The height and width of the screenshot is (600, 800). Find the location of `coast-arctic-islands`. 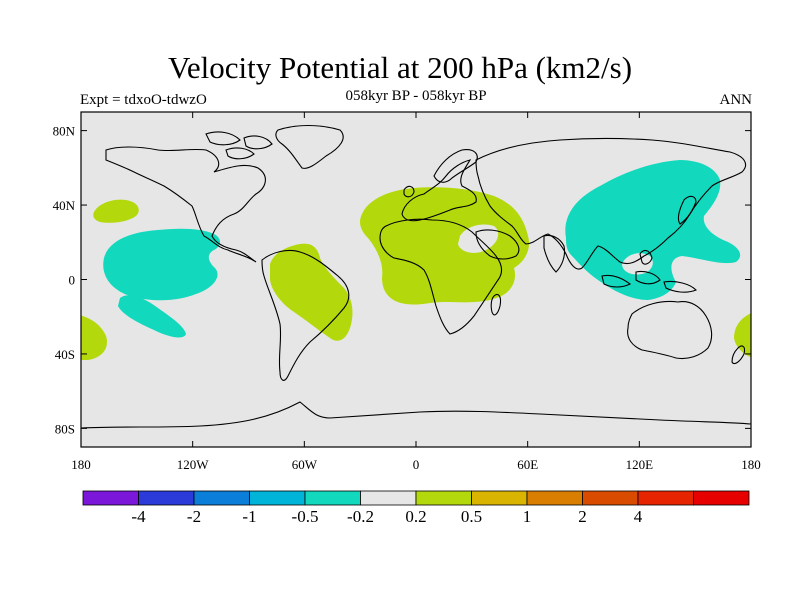

coast-arctic-islands is located at coordinates (239, 145).